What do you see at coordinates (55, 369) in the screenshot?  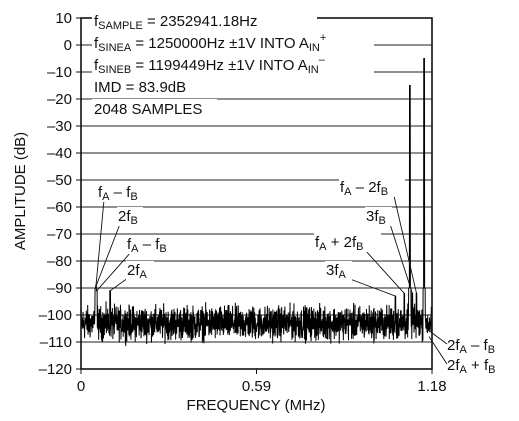 I see `y-tick-label--120: –120` at bounding box center [55, 369].